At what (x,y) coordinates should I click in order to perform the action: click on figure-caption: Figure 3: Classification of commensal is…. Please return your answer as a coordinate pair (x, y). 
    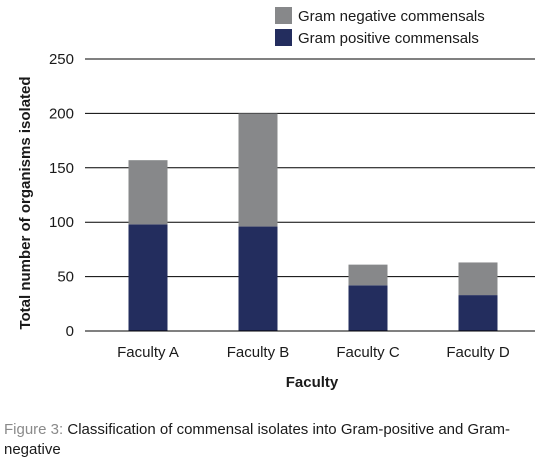
    Looking at the image, I should click on (270, 440).